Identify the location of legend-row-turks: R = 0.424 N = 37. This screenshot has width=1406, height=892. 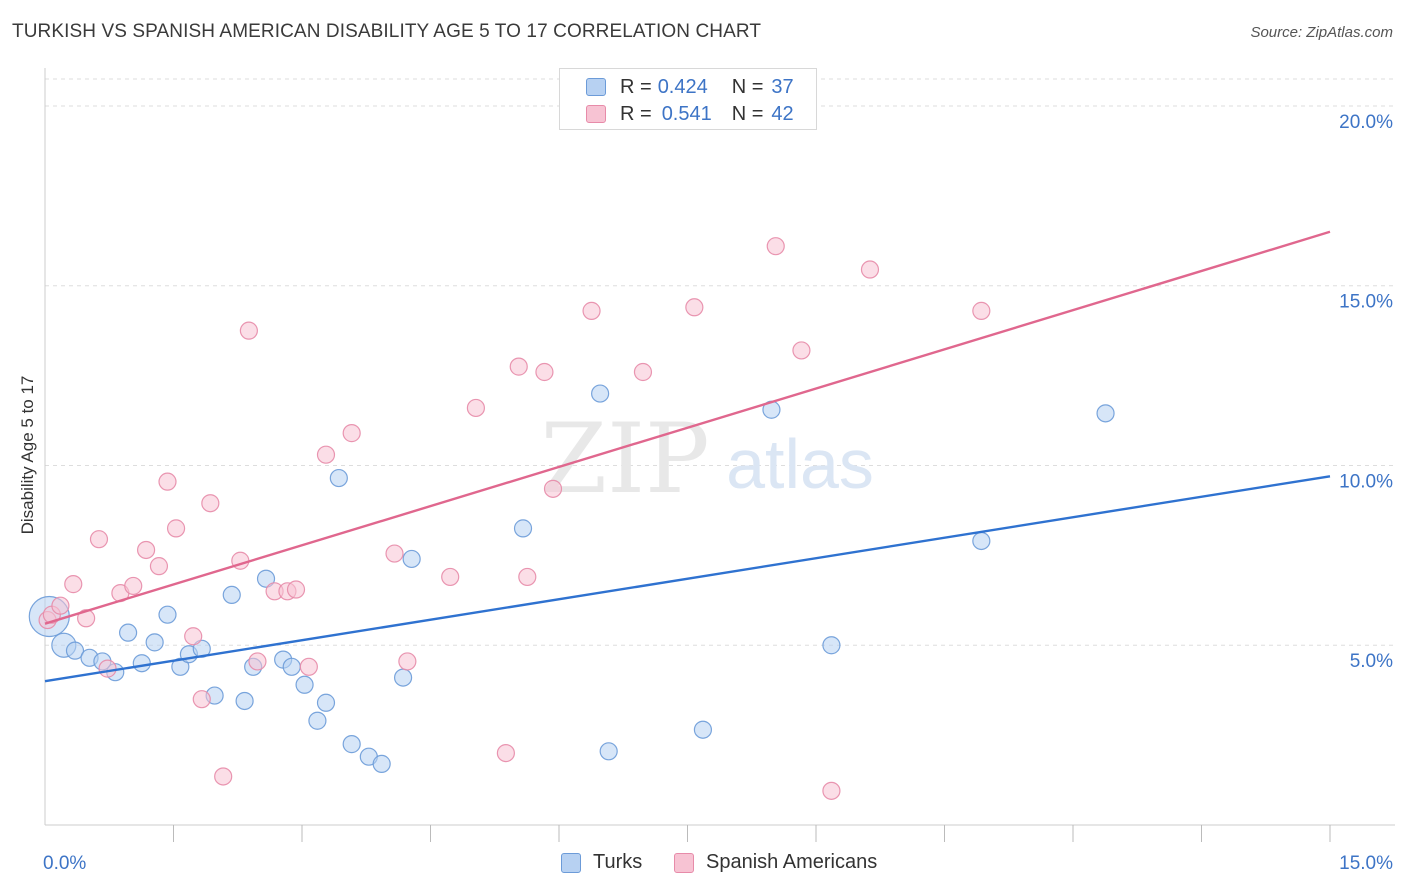
(690, 87).